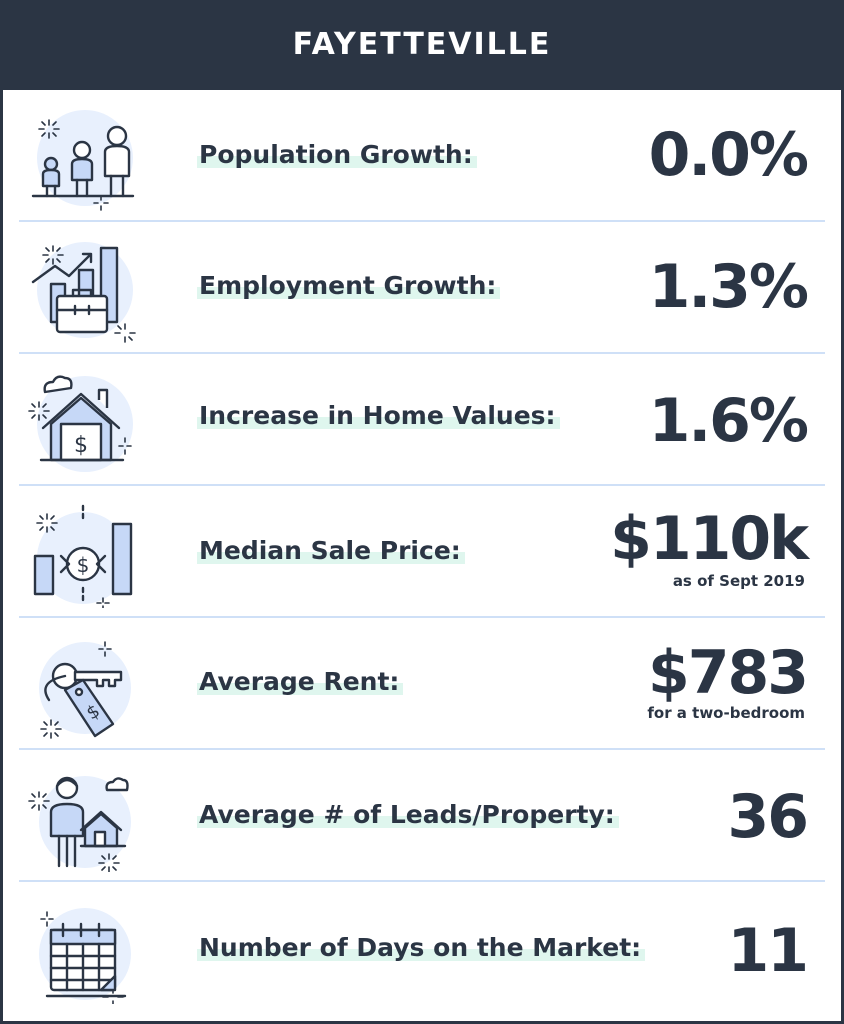  What do you see at coordinates (300, 682) in the screenshot?
I see `stat-label: Average Rent:` at bounding box center [300, 682].